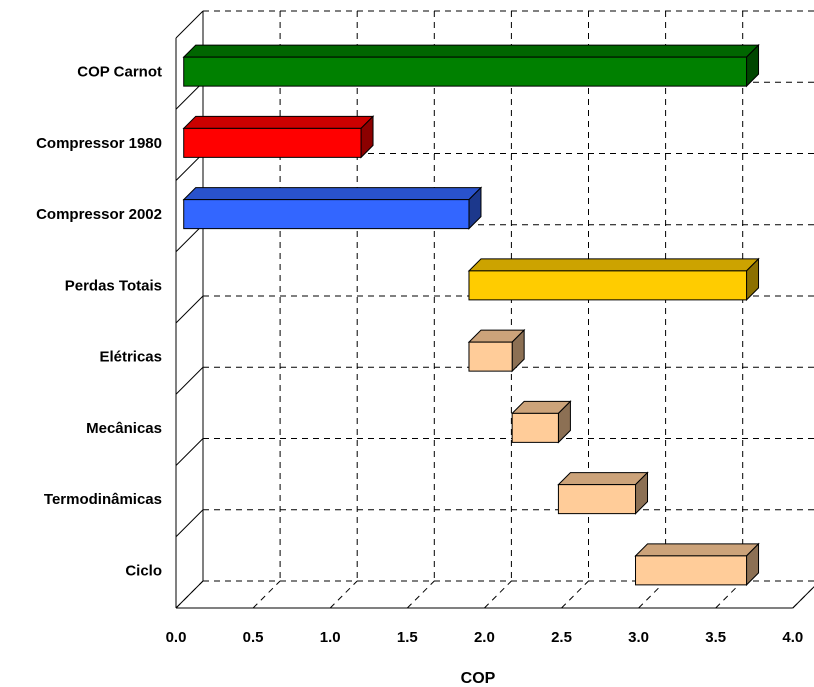 This screenshot has width=814, height=687. I want to click on bar-termodin-micas, so click(603, 493).